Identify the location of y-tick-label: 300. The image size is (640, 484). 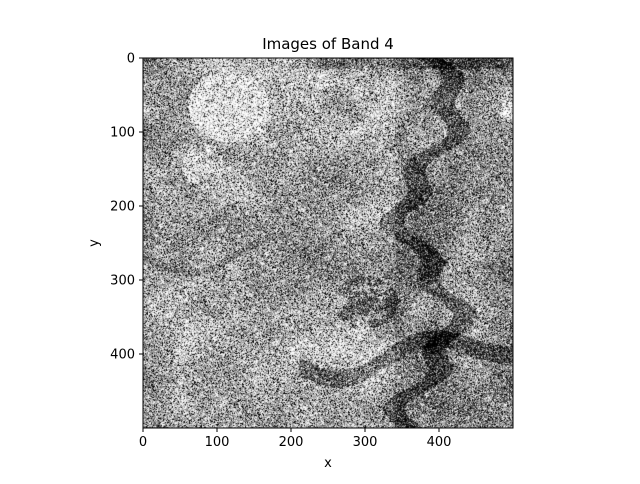
(122, 281).